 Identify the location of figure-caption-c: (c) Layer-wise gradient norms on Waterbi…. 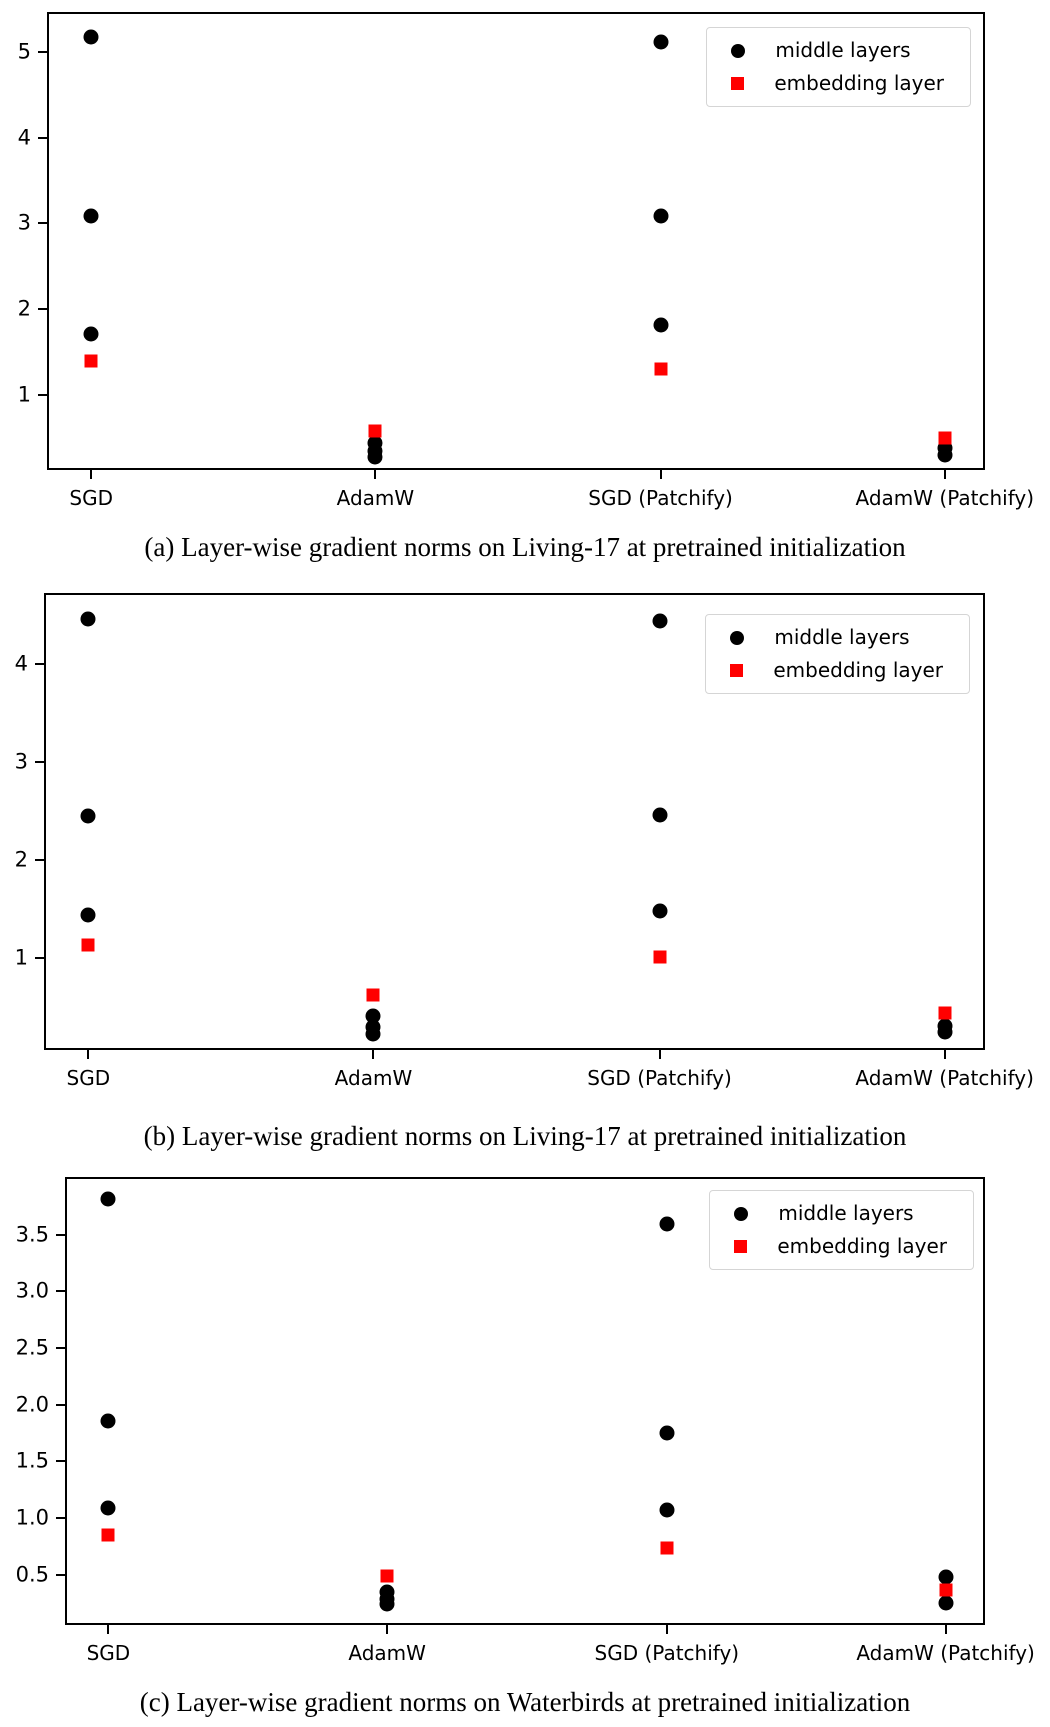
(525, 1702).